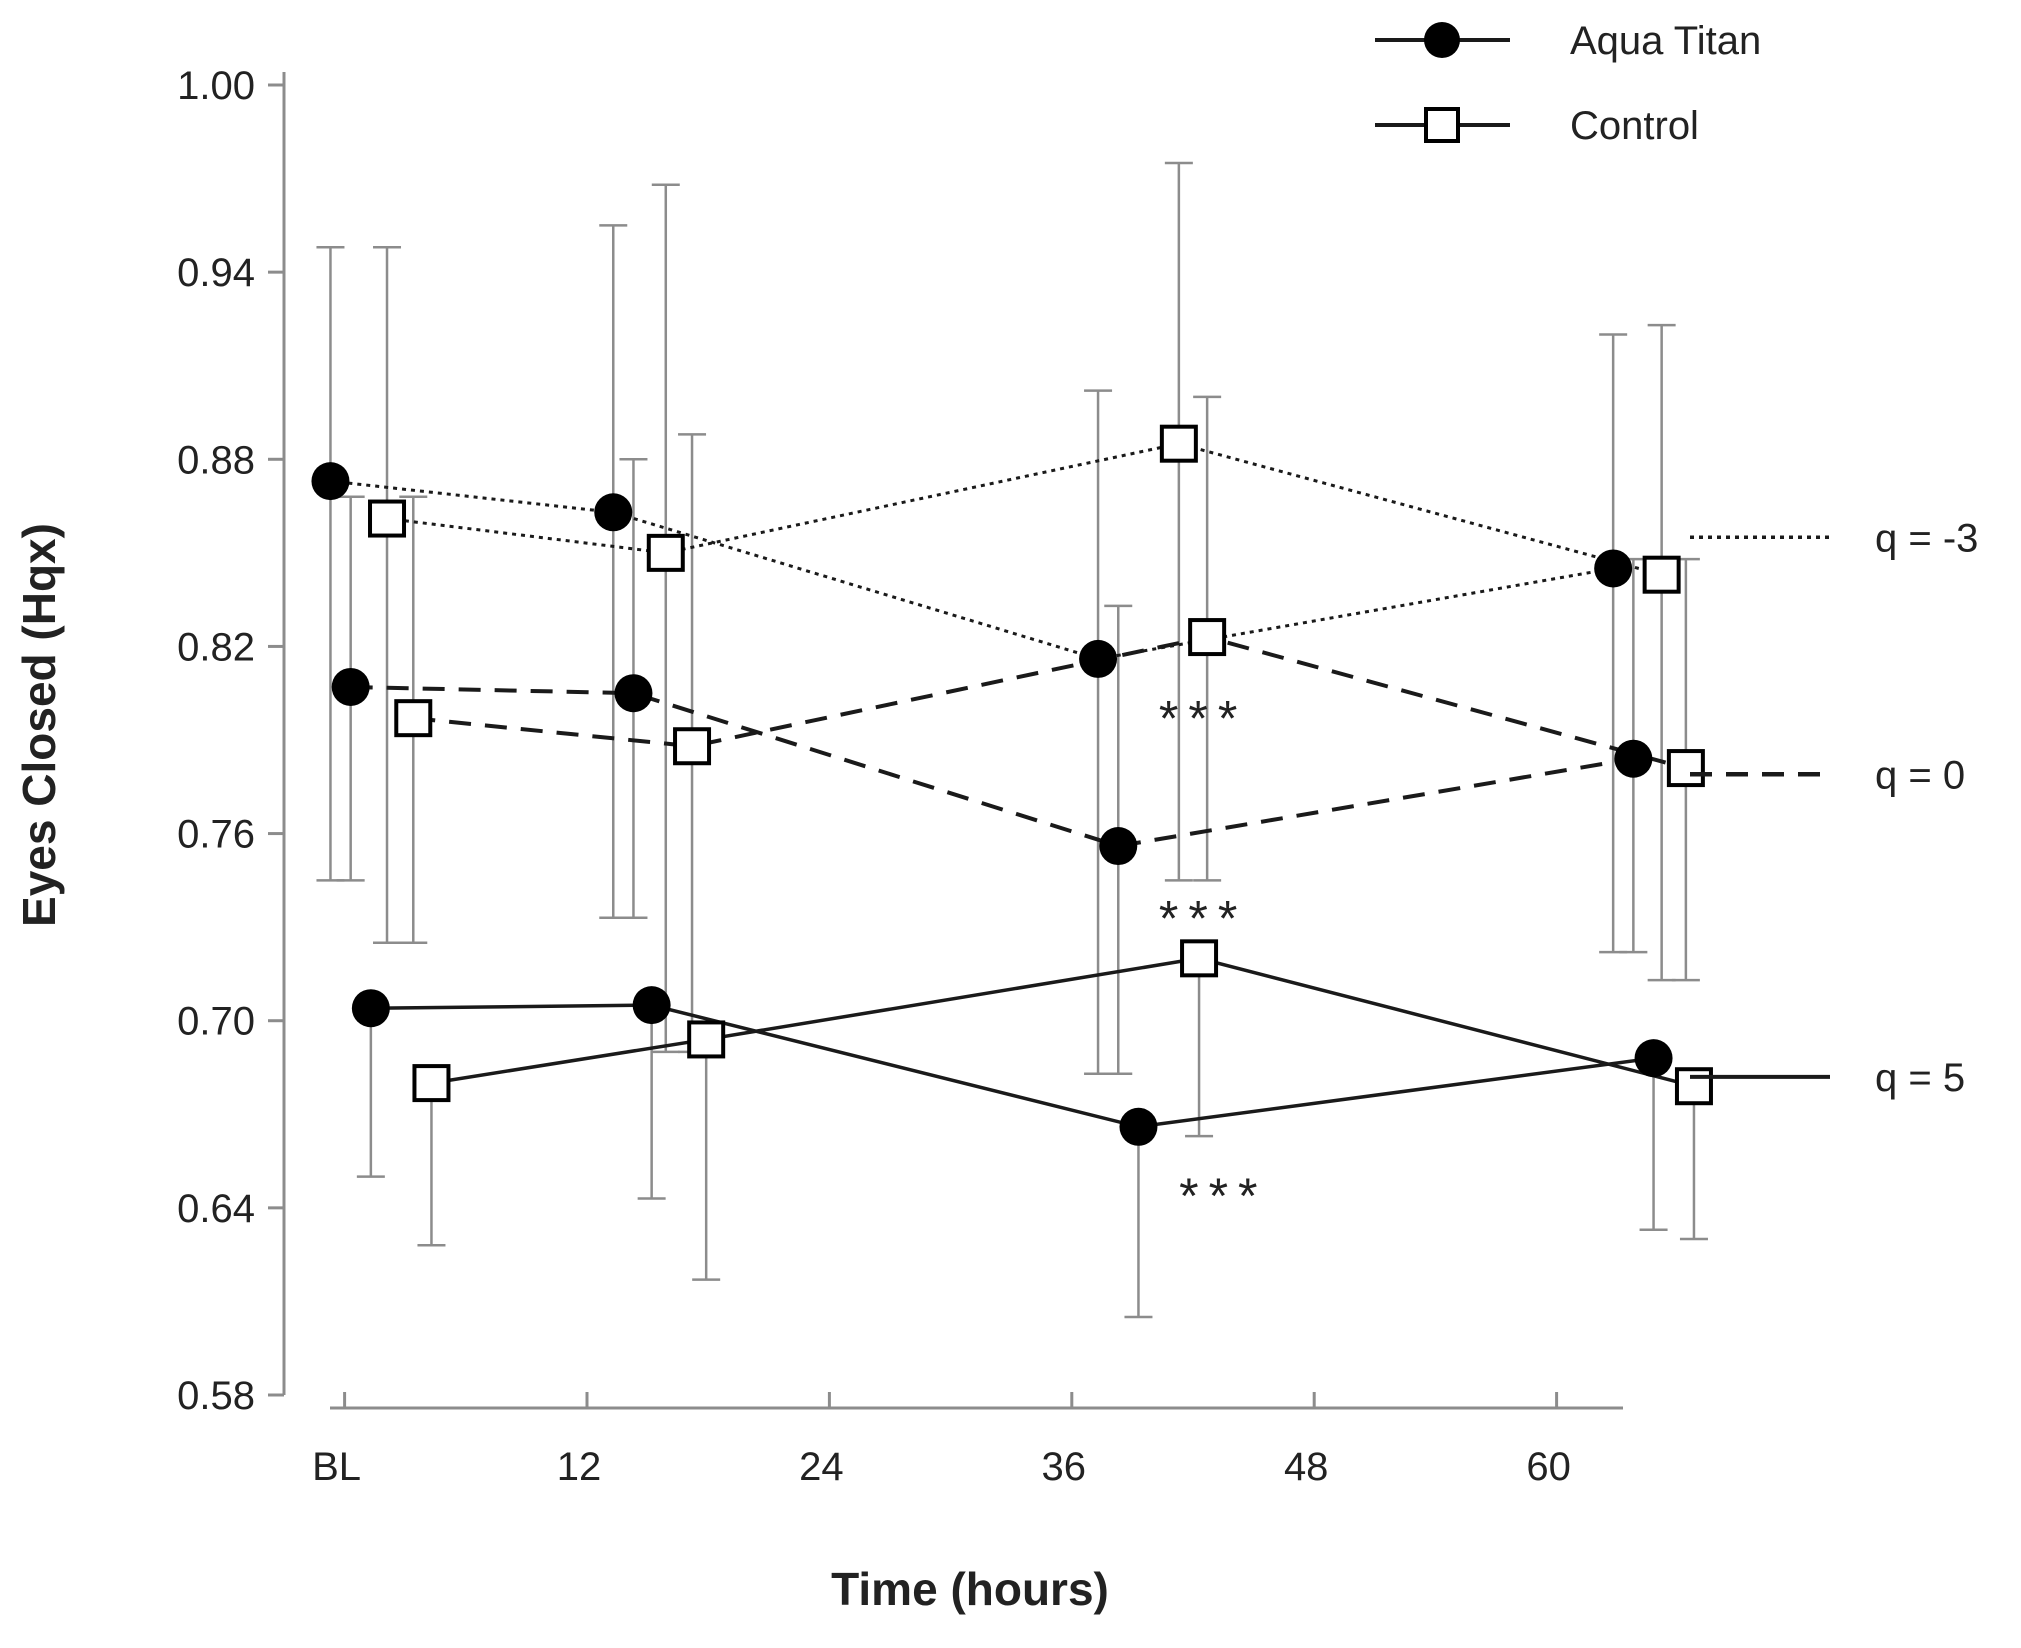 The width and height of the screenshot is (2021, 1648). What do you see at coordinates (1064, 1467) in the screenshot?
I see `x-tick-label: 36` at bounding box center [1064, 1467].